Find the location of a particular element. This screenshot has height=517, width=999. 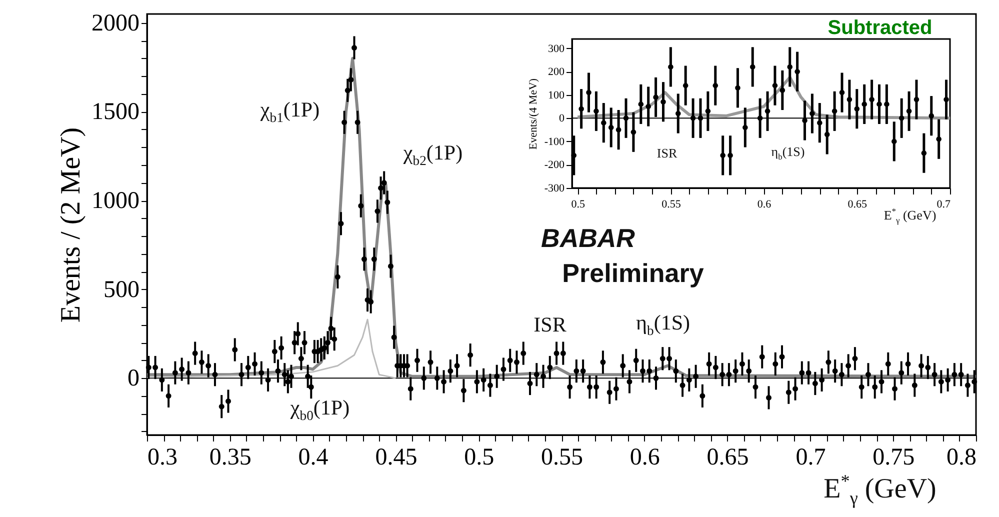

y-tick-label: -200 is located at coordinates (554, 165).